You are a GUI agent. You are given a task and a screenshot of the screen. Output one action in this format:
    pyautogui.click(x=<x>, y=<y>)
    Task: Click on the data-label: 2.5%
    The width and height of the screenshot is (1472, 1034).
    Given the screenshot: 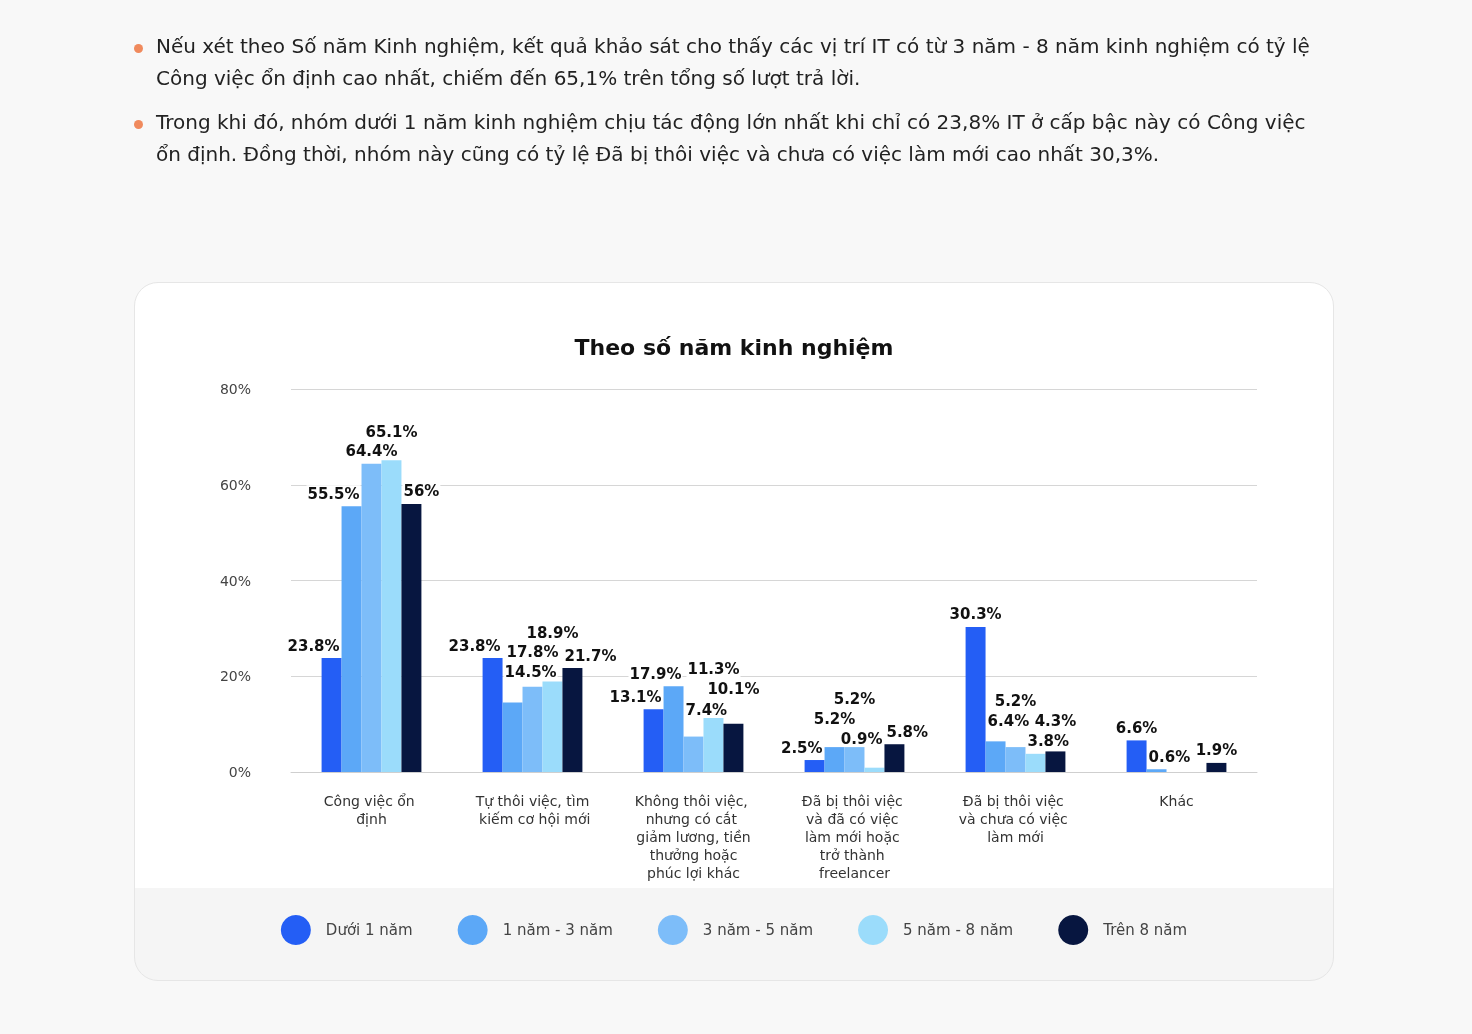 What is the action you would take?
    pyautogui.click(x=801, y=747)
    